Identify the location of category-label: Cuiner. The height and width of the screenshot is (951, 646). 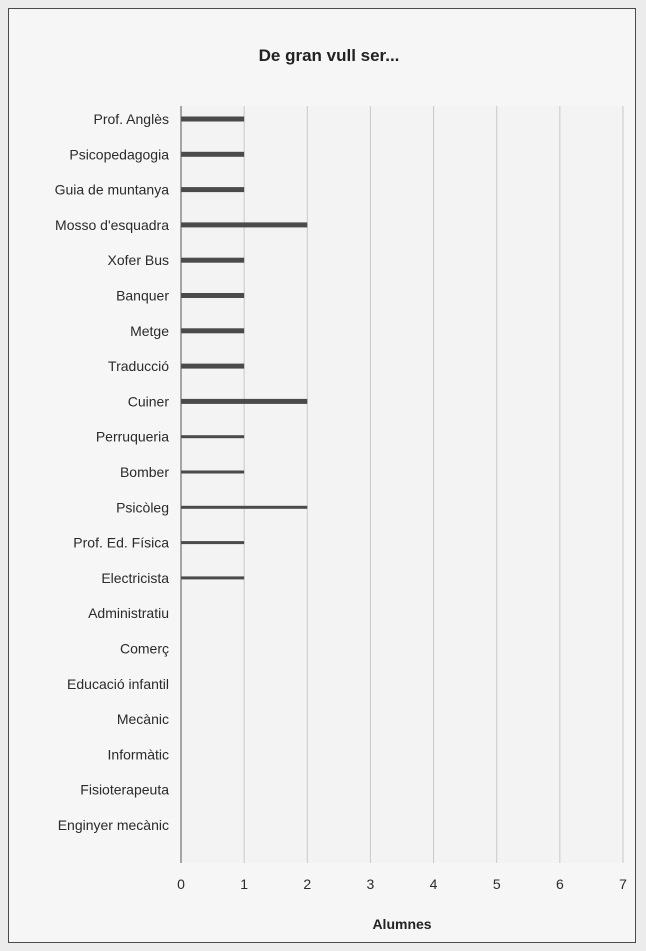
(149, 401).